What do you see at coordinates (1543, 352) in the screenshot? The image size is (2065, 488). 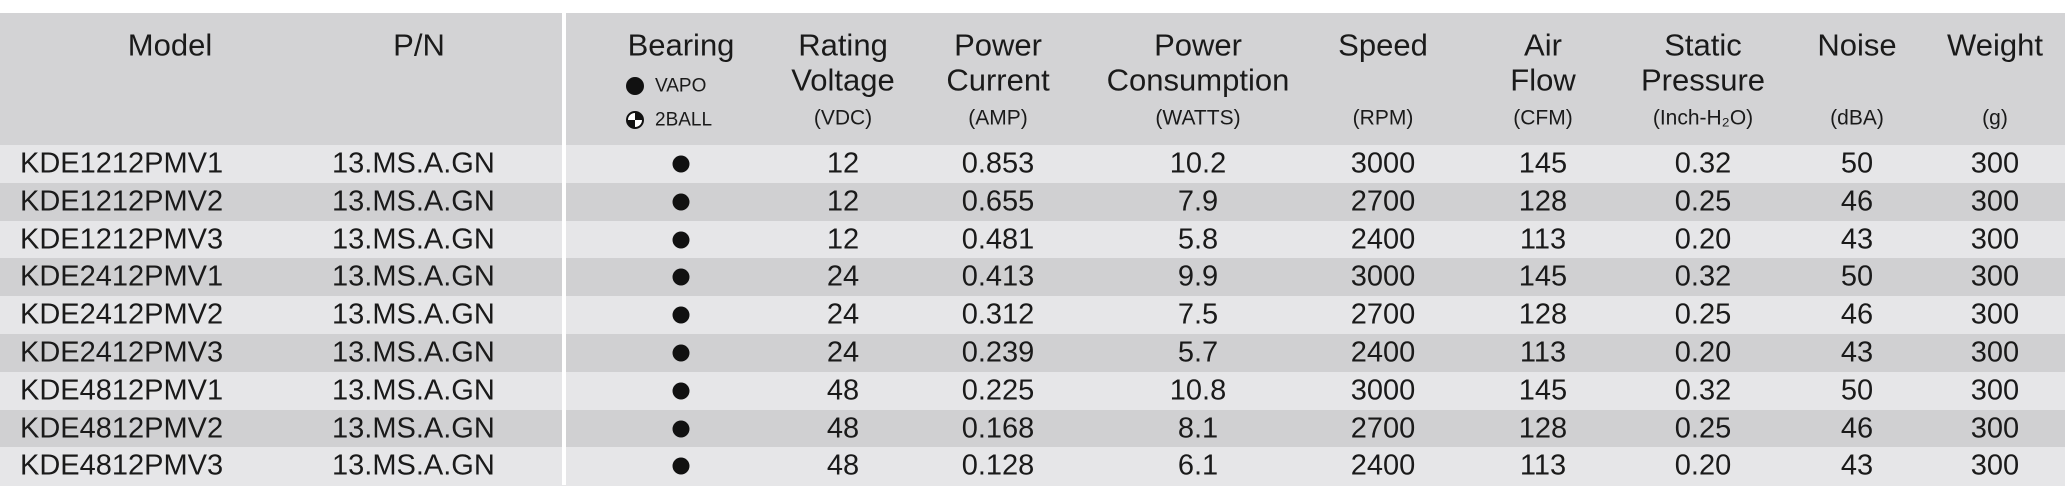 I see `cell: 113` at bounding box center [1543, 352].